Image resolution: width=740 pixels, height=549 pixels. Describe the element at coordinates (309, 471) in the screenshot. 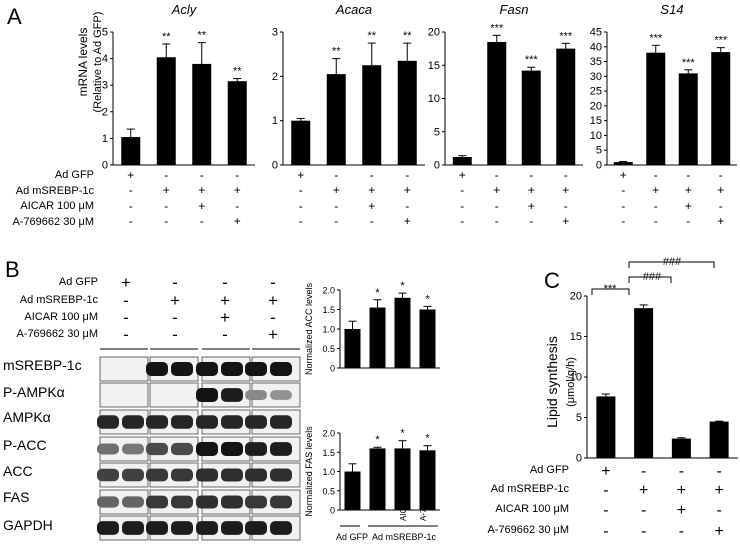

I see `chart-ylabel: Normalized FAS levels` at that location.